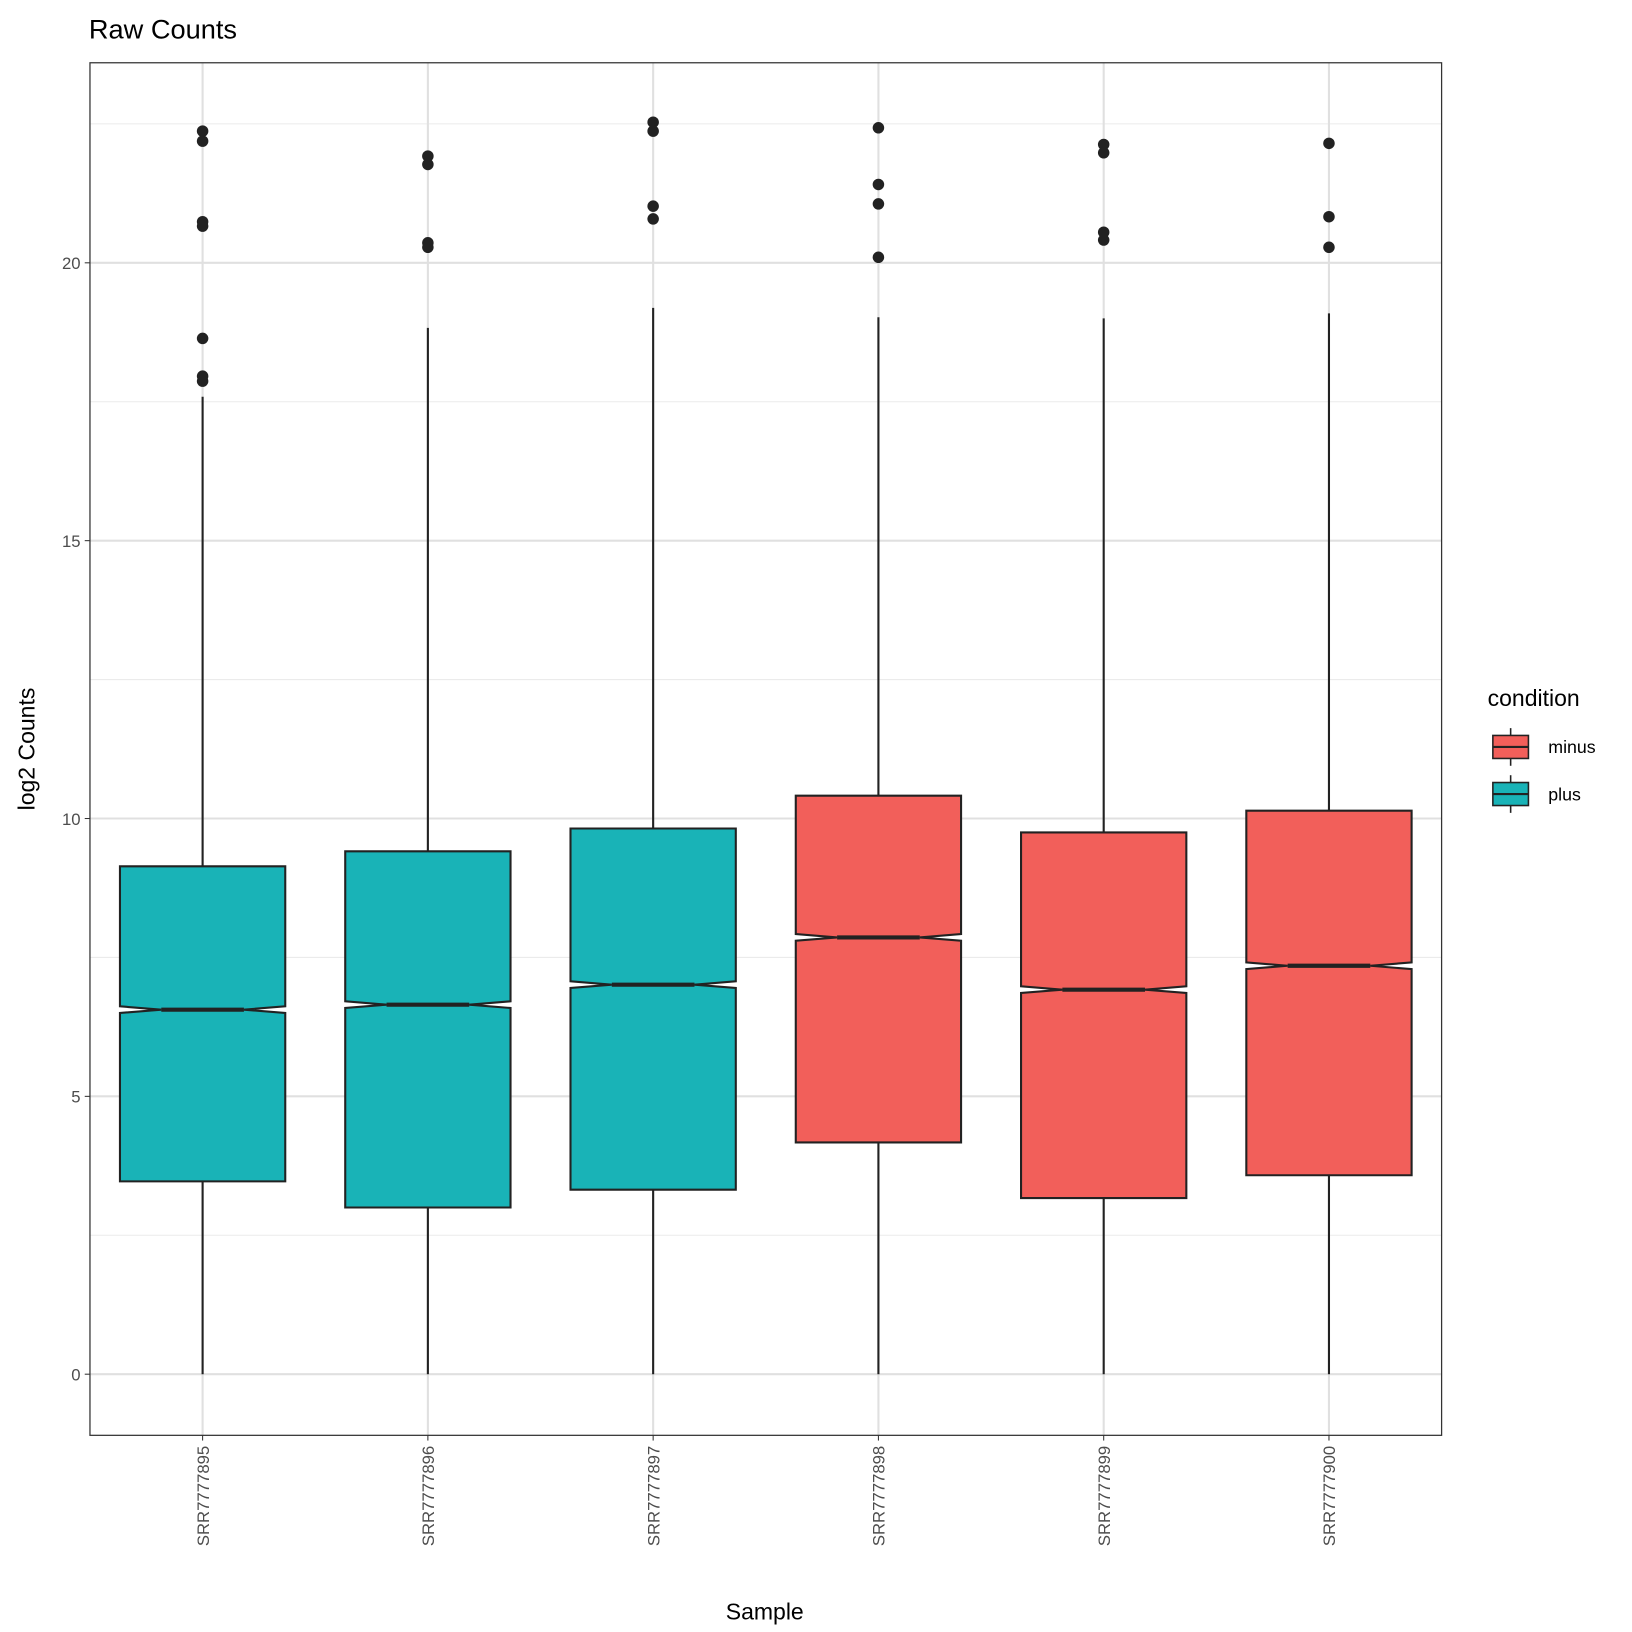 The height and width of the screenshot is (1632, 1632). Describe the element at coordinates (27, 749) in the screenshot. I see `y-axis-title: log2 Counts` at that location.